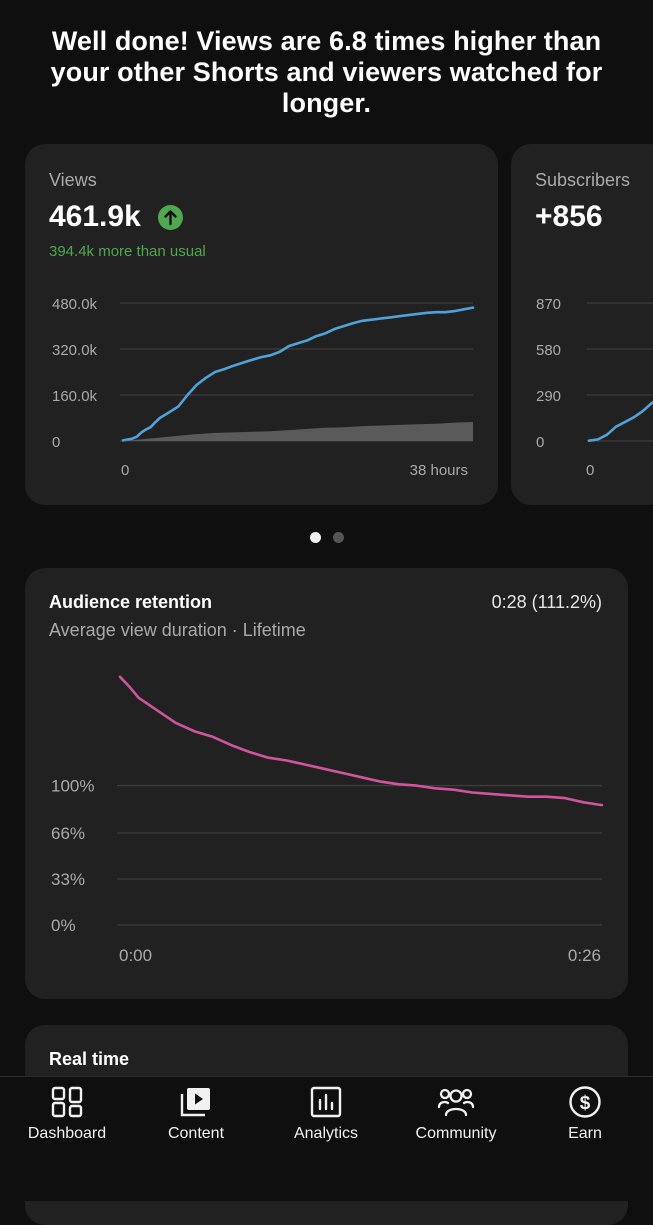  I want to click on earn-icon: $, so click(585, 1102).